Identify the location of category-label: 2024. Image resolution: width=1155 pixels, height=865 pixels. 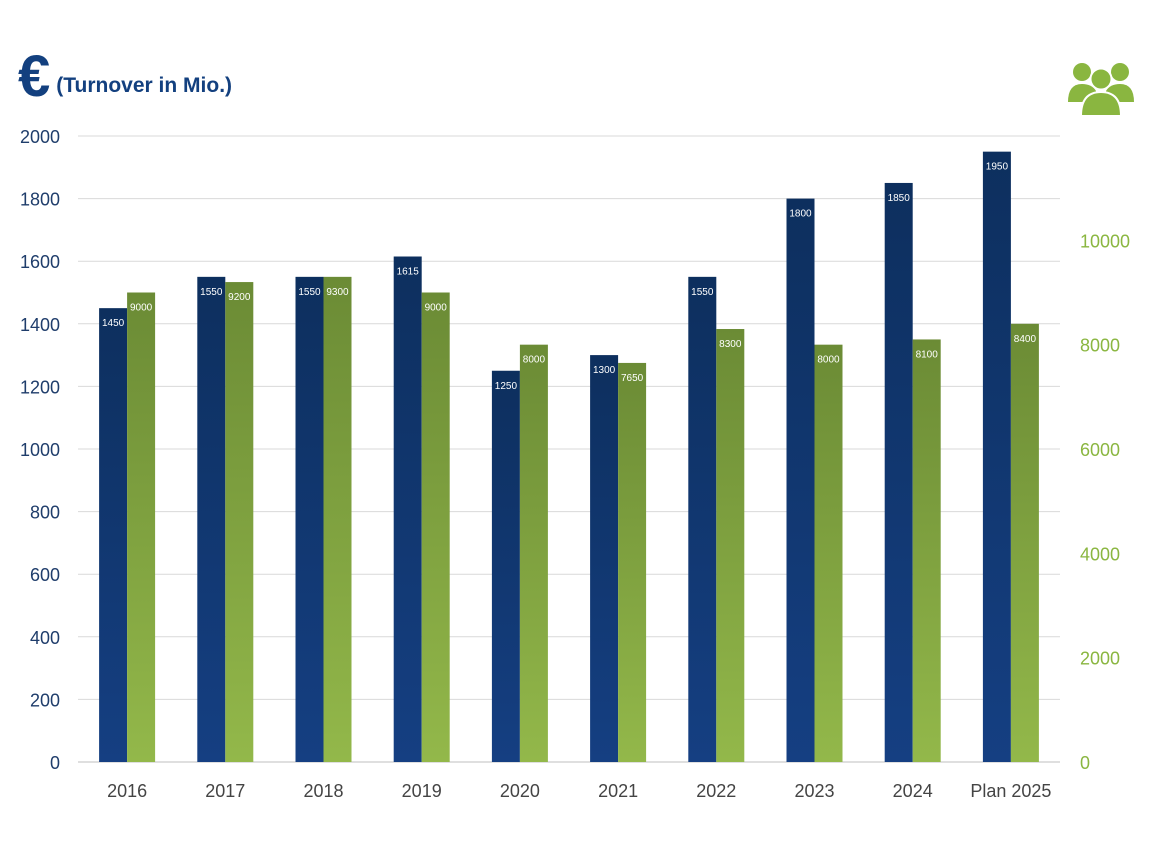
(913, 791).